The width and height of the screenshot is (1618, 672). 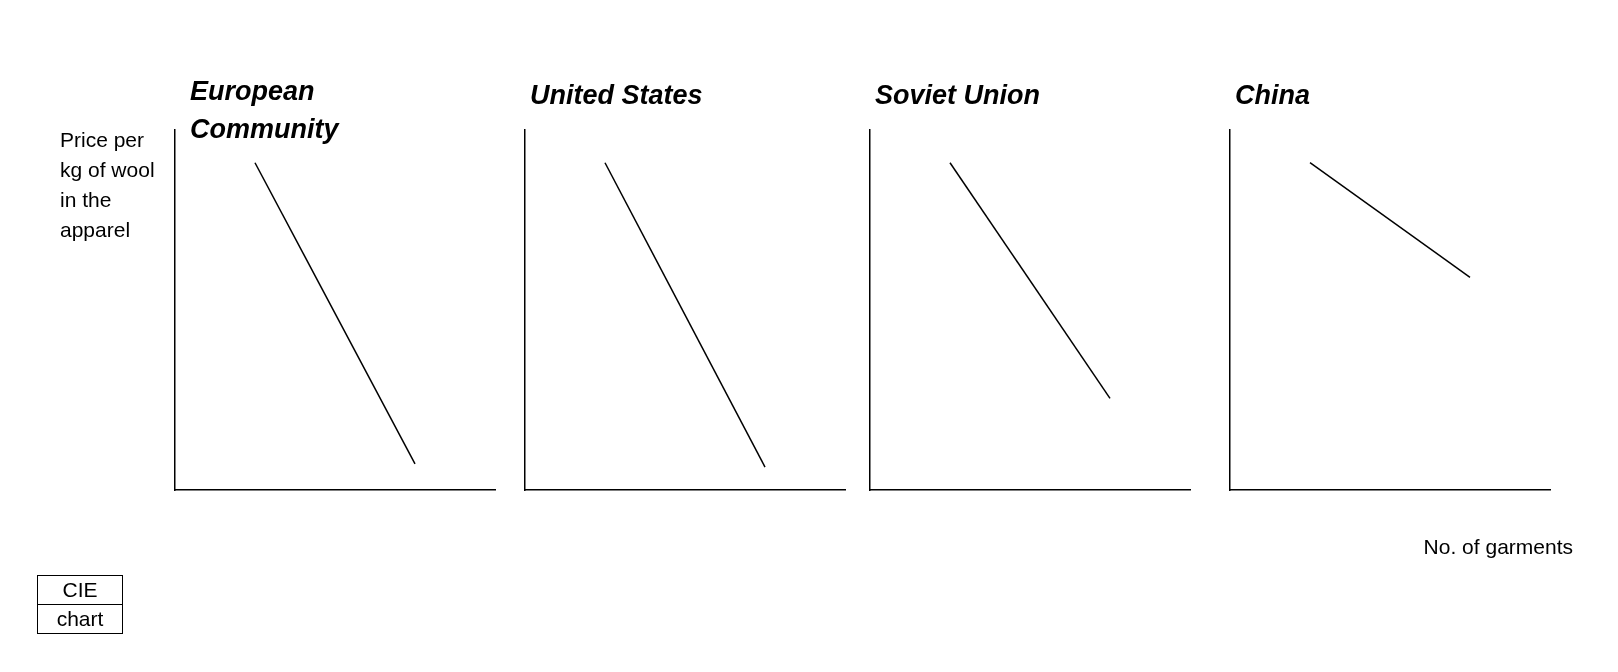 What do you see at coordinates (265, 110) in the screenshot?
I see `chart-title: European Community` at bounding box center [265, 110].